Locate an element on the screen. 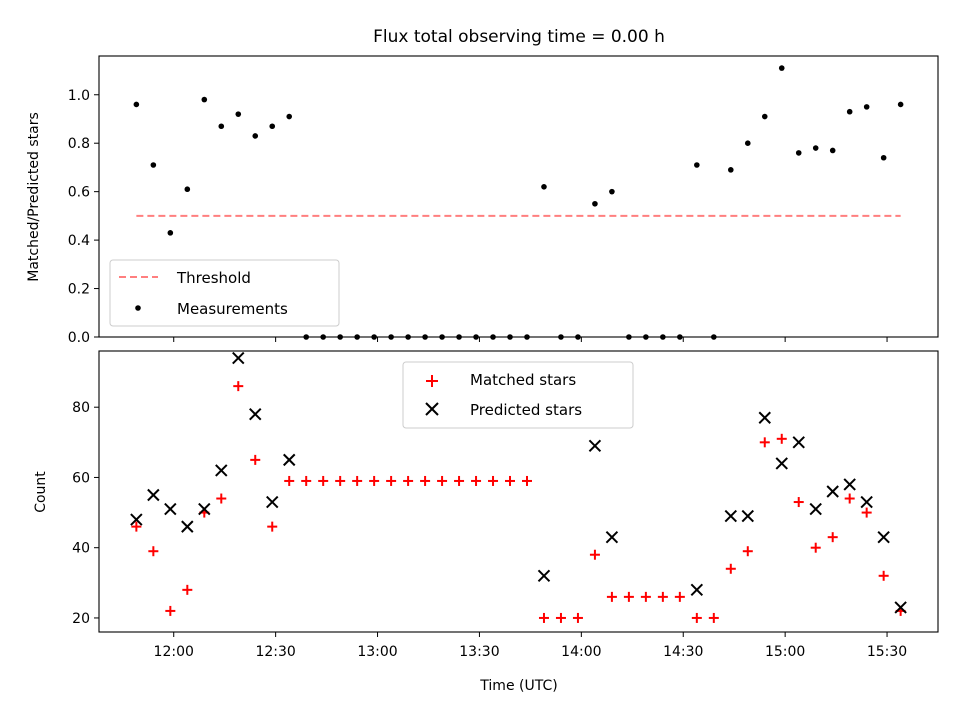 This screenshot has width=960, height=724. top-x-ticks is located at coordinates (530, 339).